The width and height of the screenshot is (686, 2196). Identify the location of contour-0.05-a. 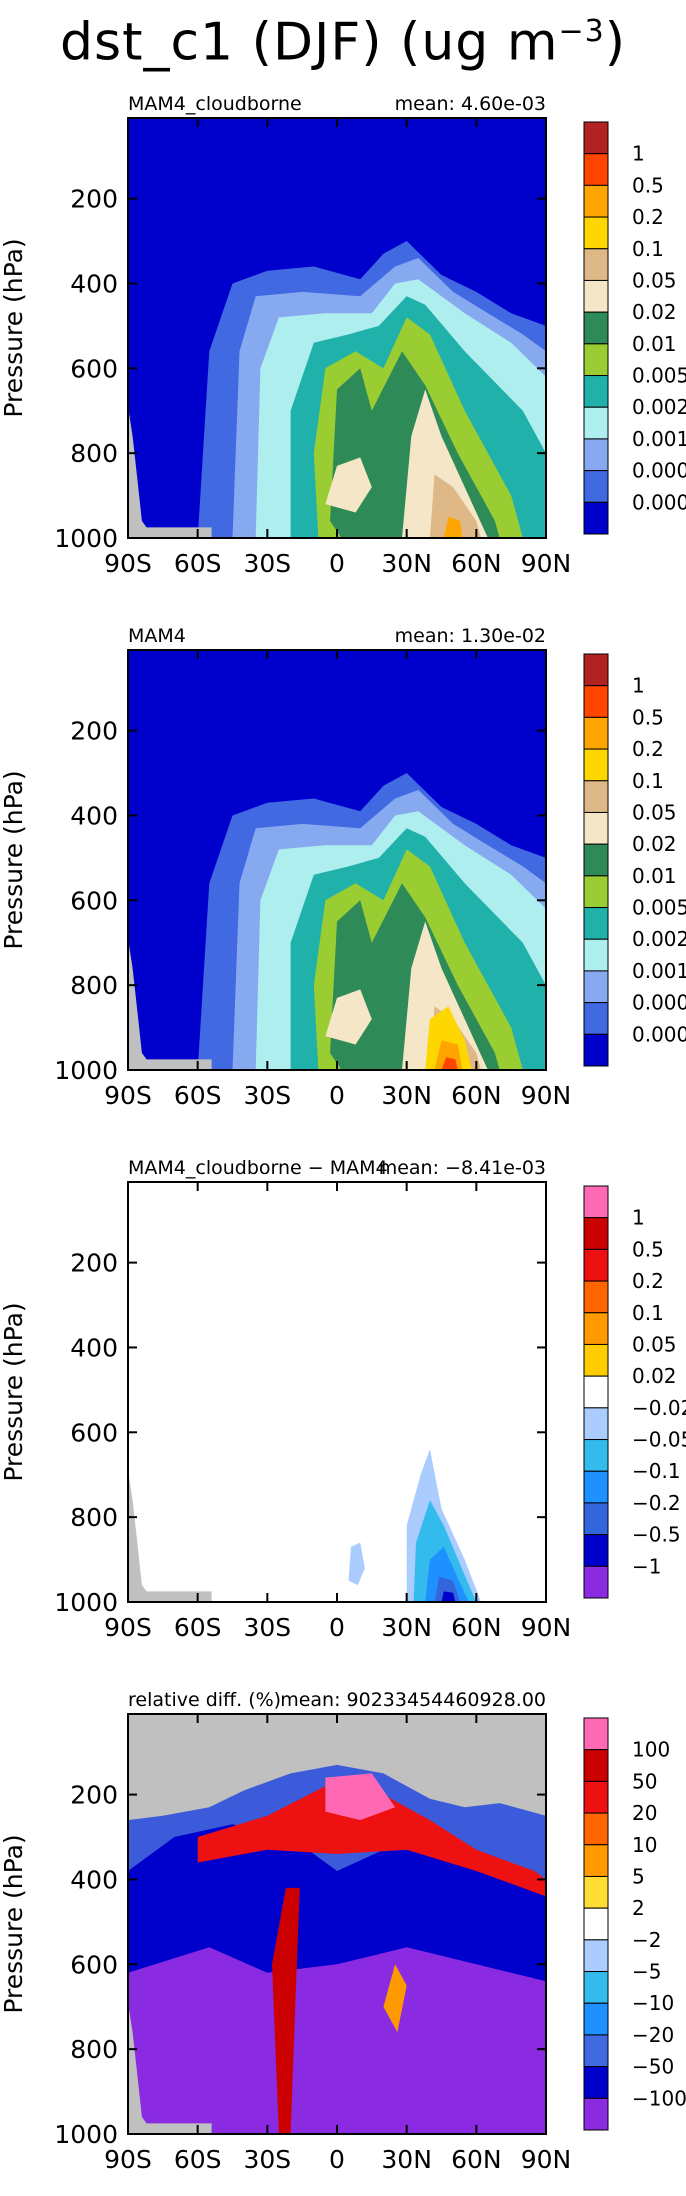
(348, 485).